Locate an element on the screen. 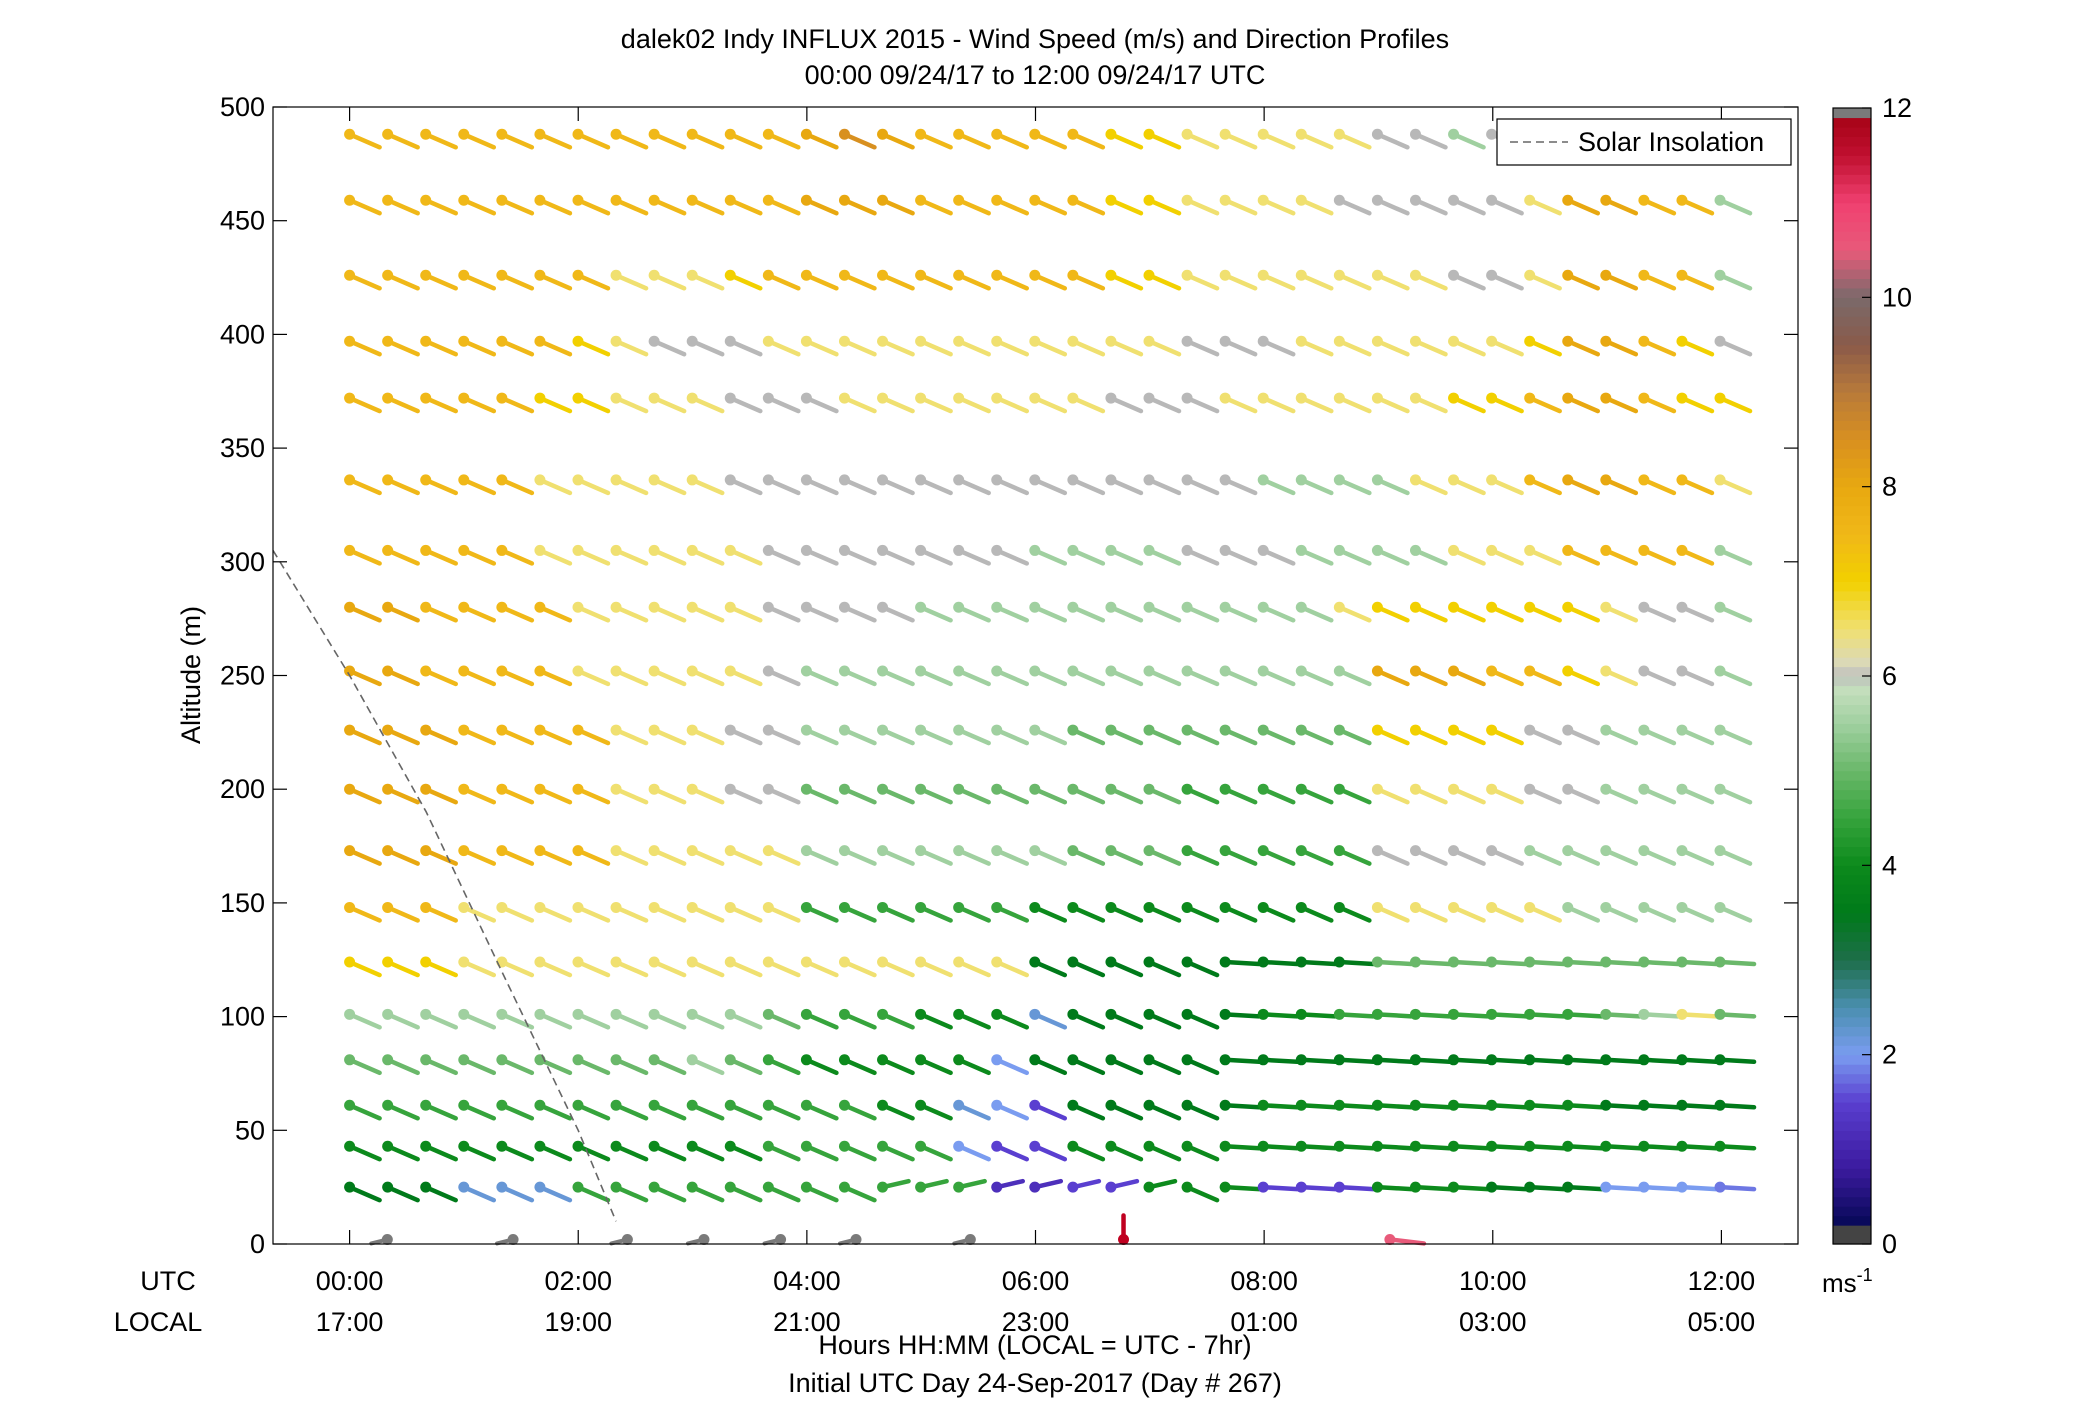  colorbar-unit-base: ms is located at coordinates (1839, 1283).